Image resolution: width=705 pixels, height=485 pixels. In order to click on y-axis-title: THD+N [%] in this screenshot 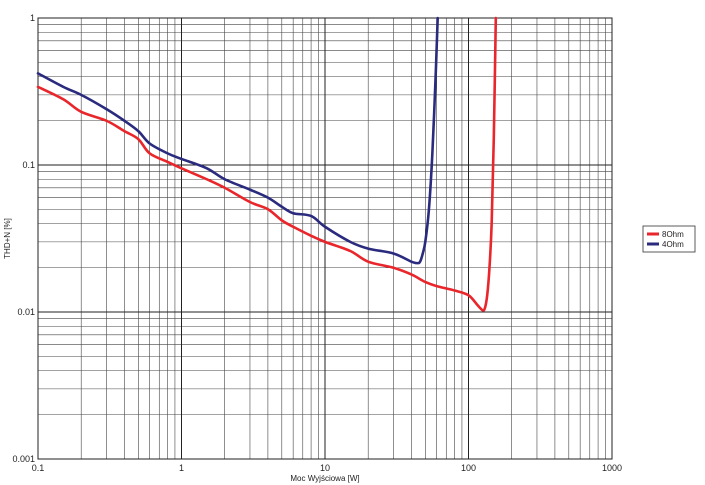, I will do `click(7, 238)`.